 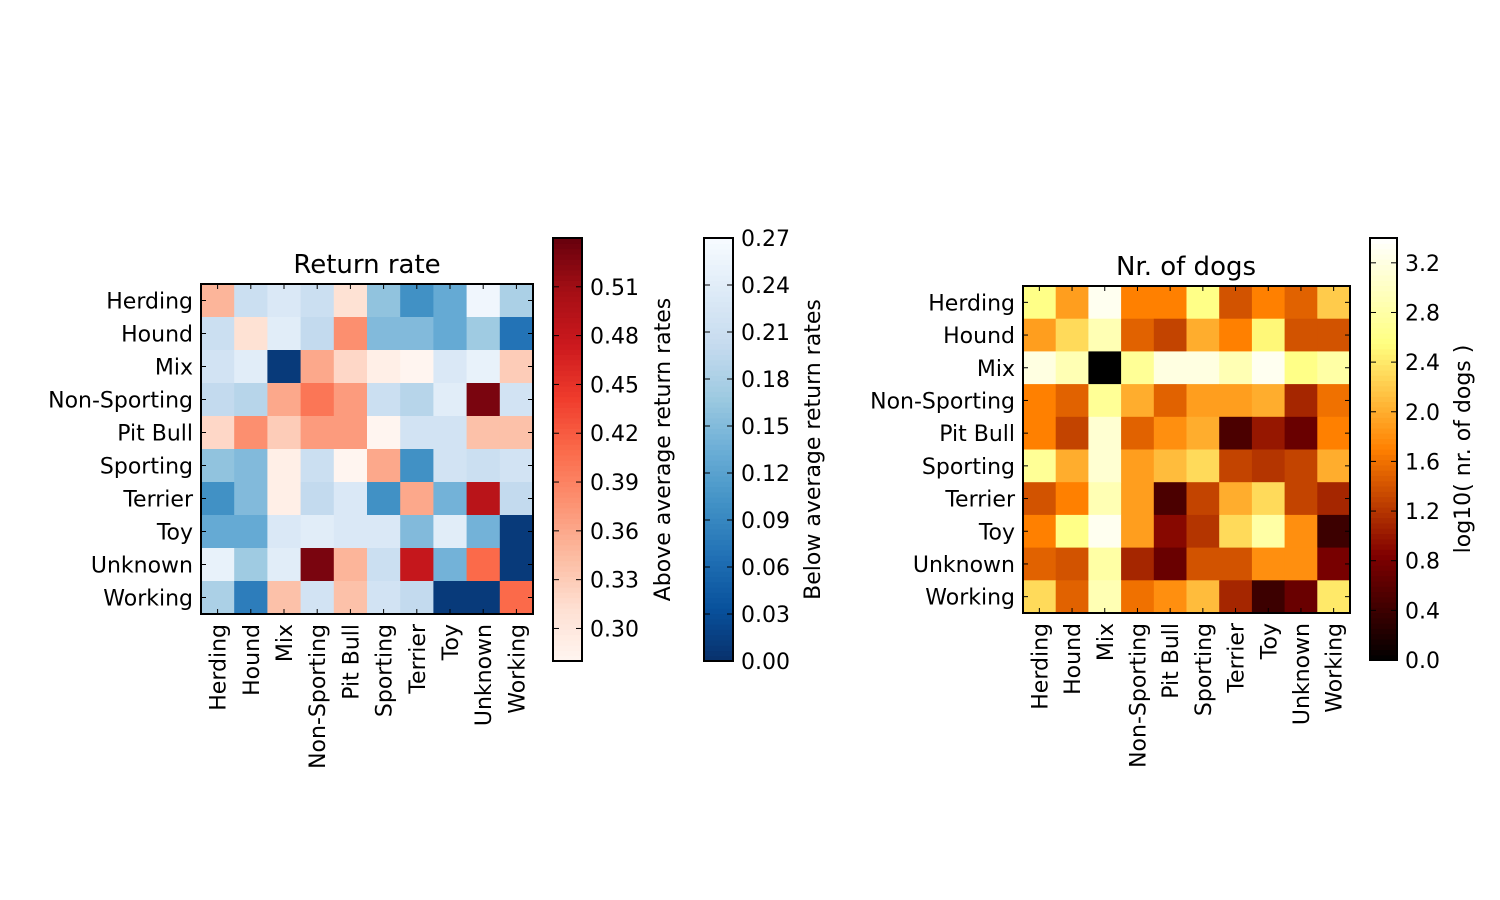 I want to click on log-dogs-axis-label: log10( nr. of dogs ), so click(x=1463, y=449).